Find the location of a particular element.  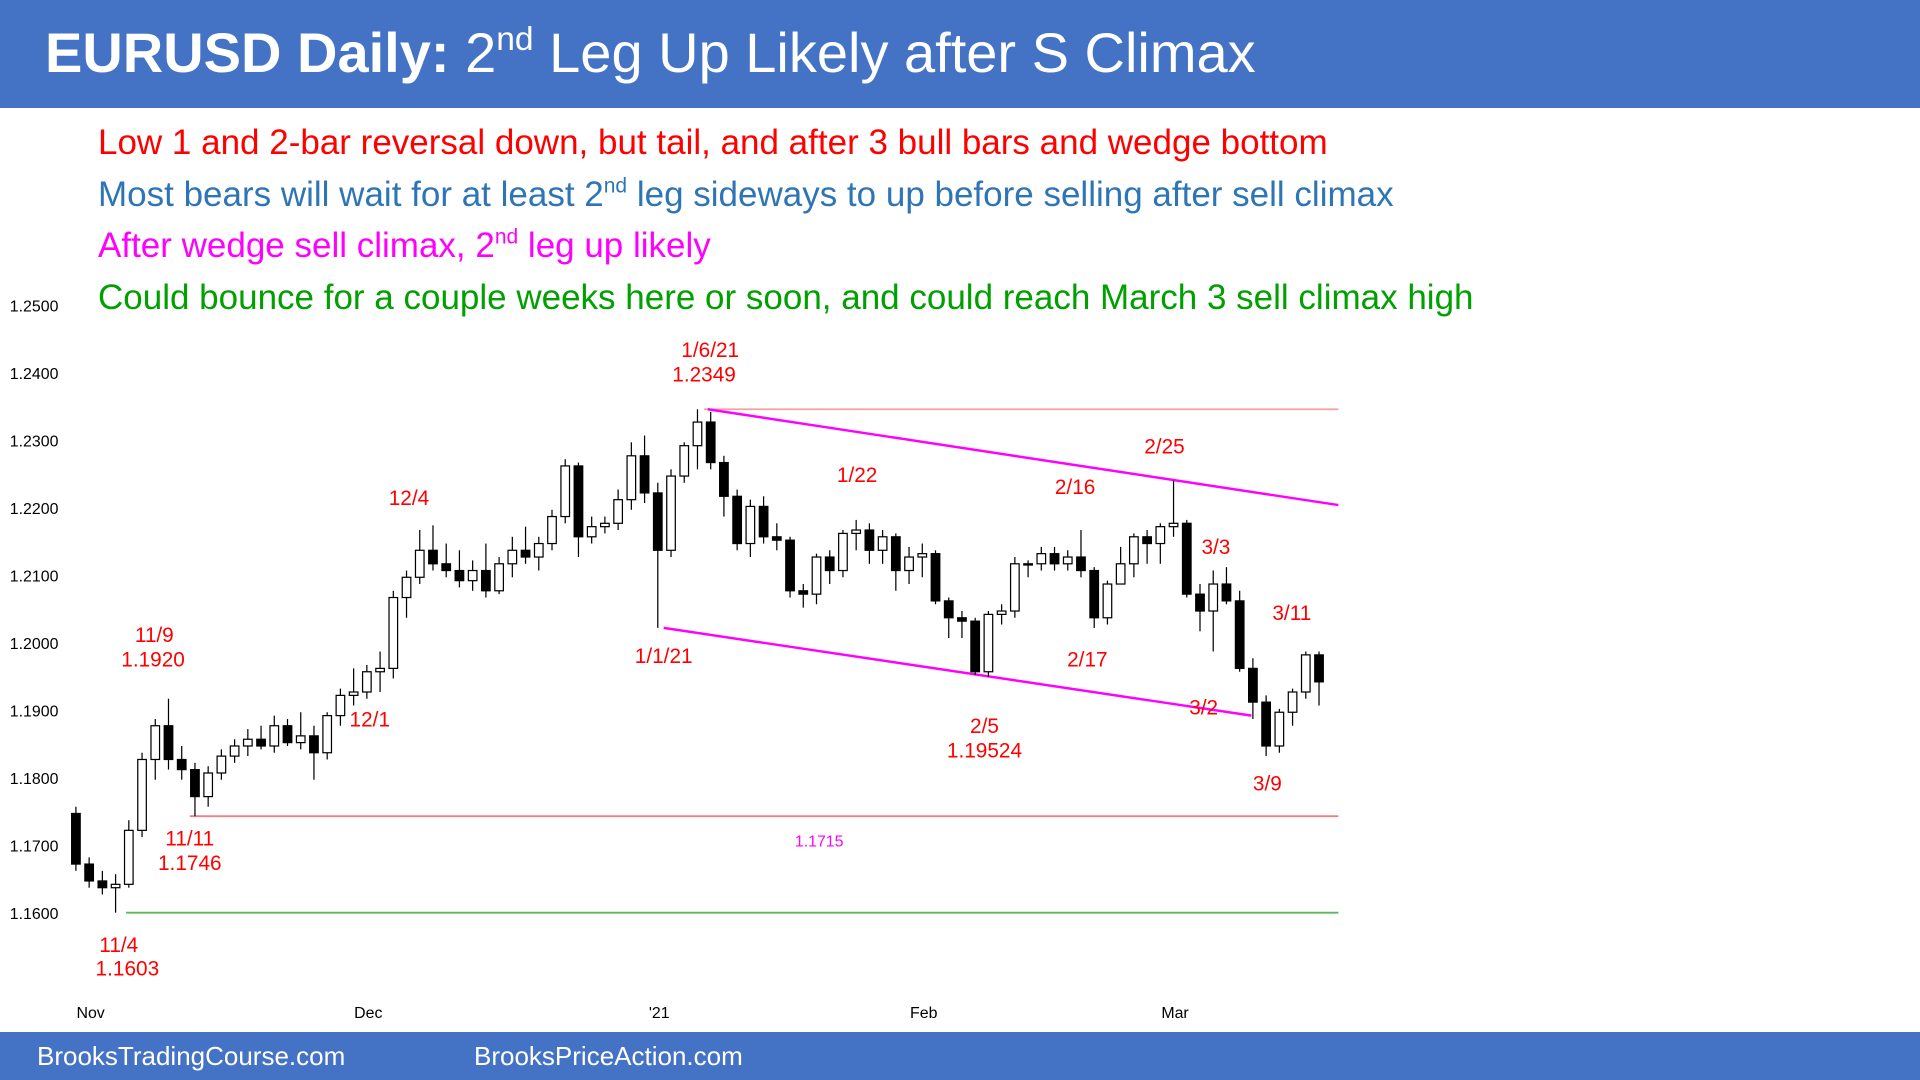

annotation: 1.1920 is located at coordinates (153, 660).